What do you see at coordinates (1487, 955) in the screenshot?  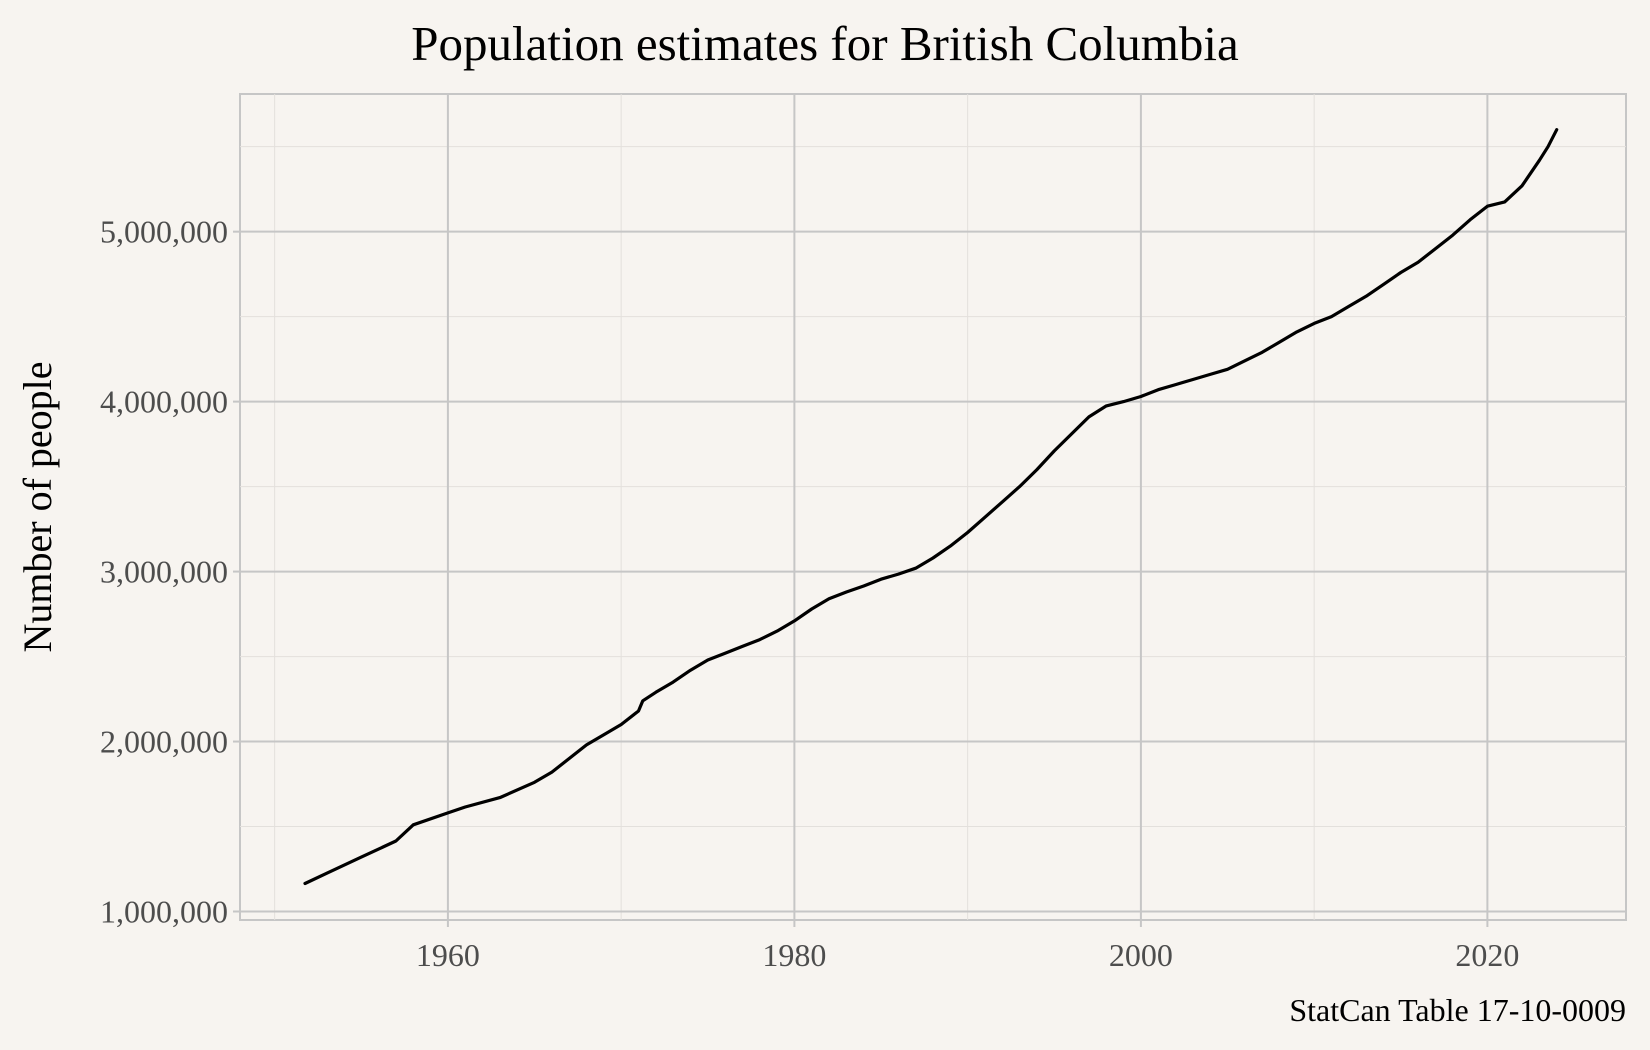 I see `x-tick-label: 2020` at bounding box center [1487, 955].